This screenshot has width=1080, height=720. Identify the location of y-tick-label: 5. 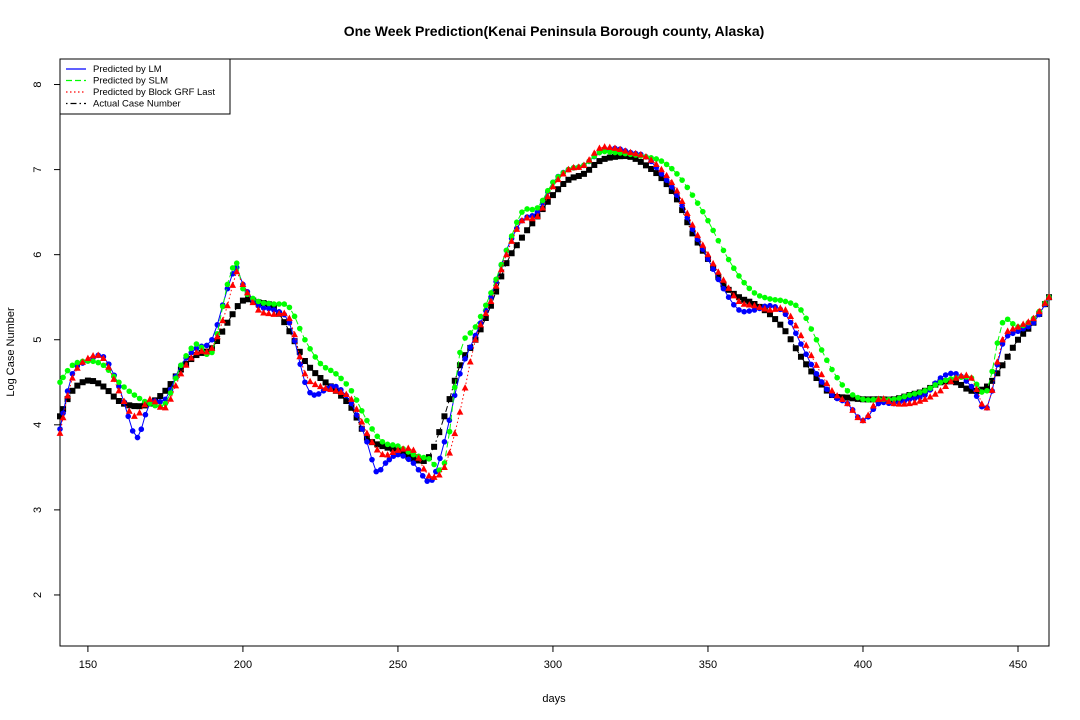
(38, 340).